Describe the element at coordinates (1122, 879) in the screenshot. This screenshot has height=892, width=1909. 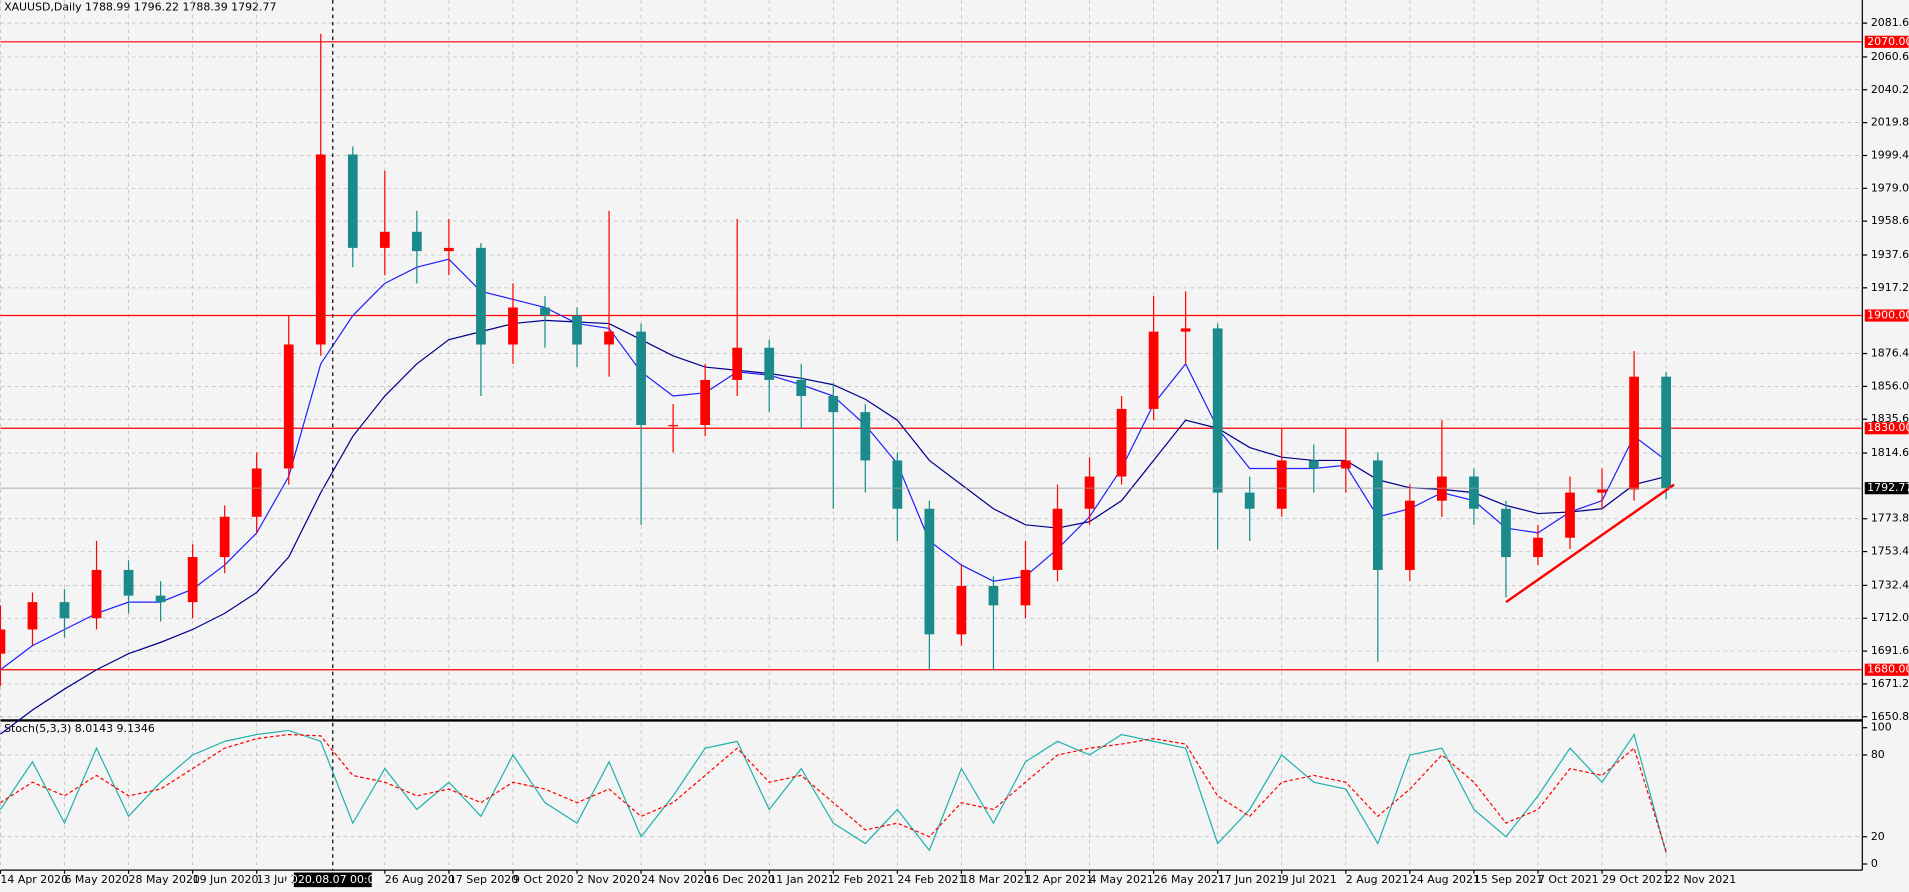
I see `x-tick-label: 4 May 2021` at that location.